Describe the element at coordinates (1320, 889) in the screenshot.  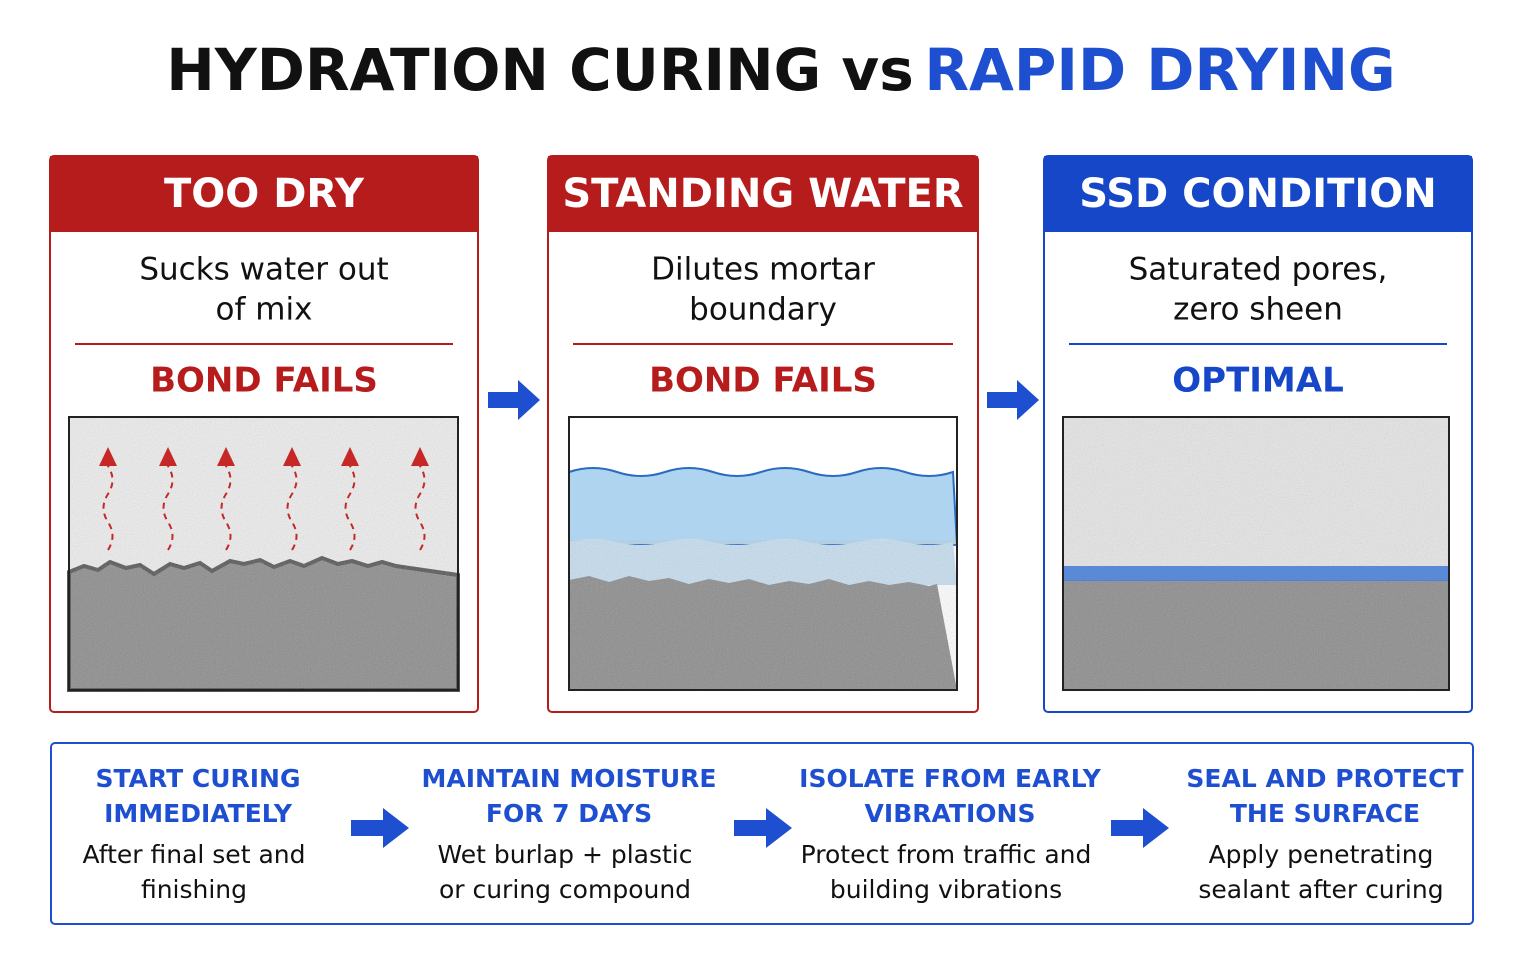
I see `step-description: sealant after curing` at that location.